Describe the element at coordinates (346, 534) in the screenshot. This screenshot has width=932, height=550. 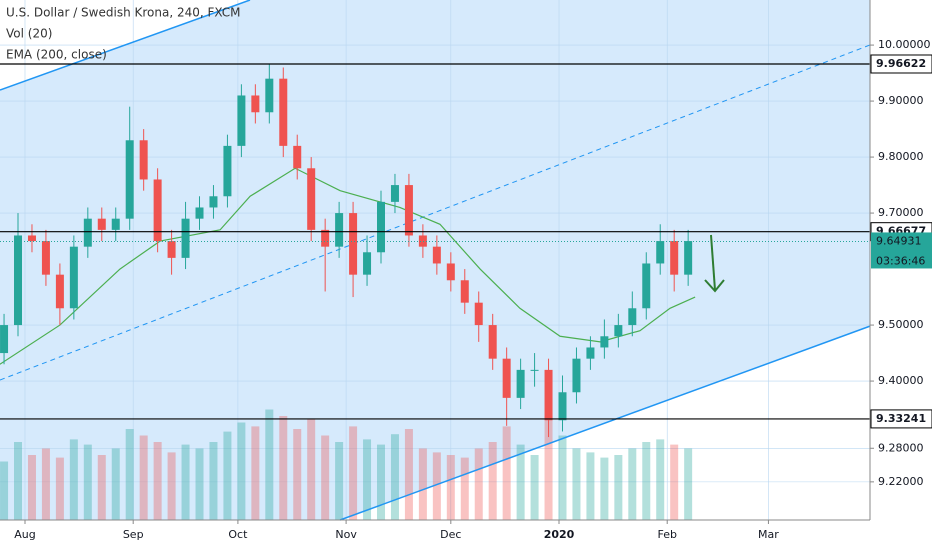
I see `x-tick-label: Nov` at that location.